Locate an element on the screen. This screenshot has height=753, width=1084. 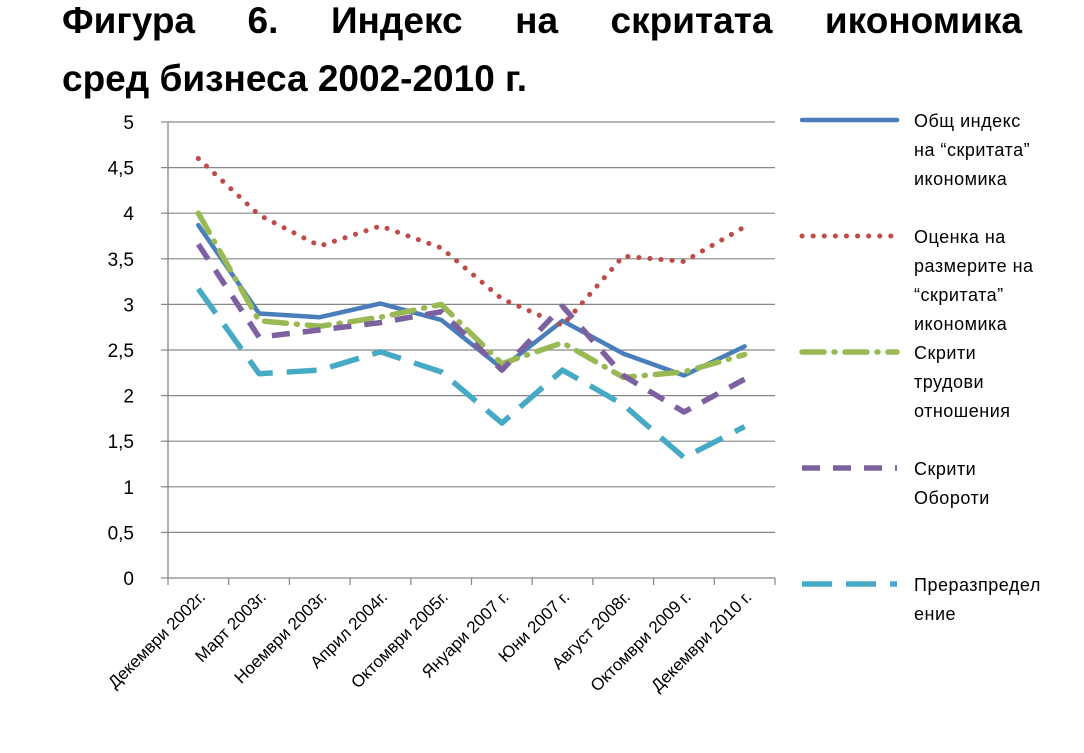
legend-label: Оценка на is located at coordinates (960, 237).